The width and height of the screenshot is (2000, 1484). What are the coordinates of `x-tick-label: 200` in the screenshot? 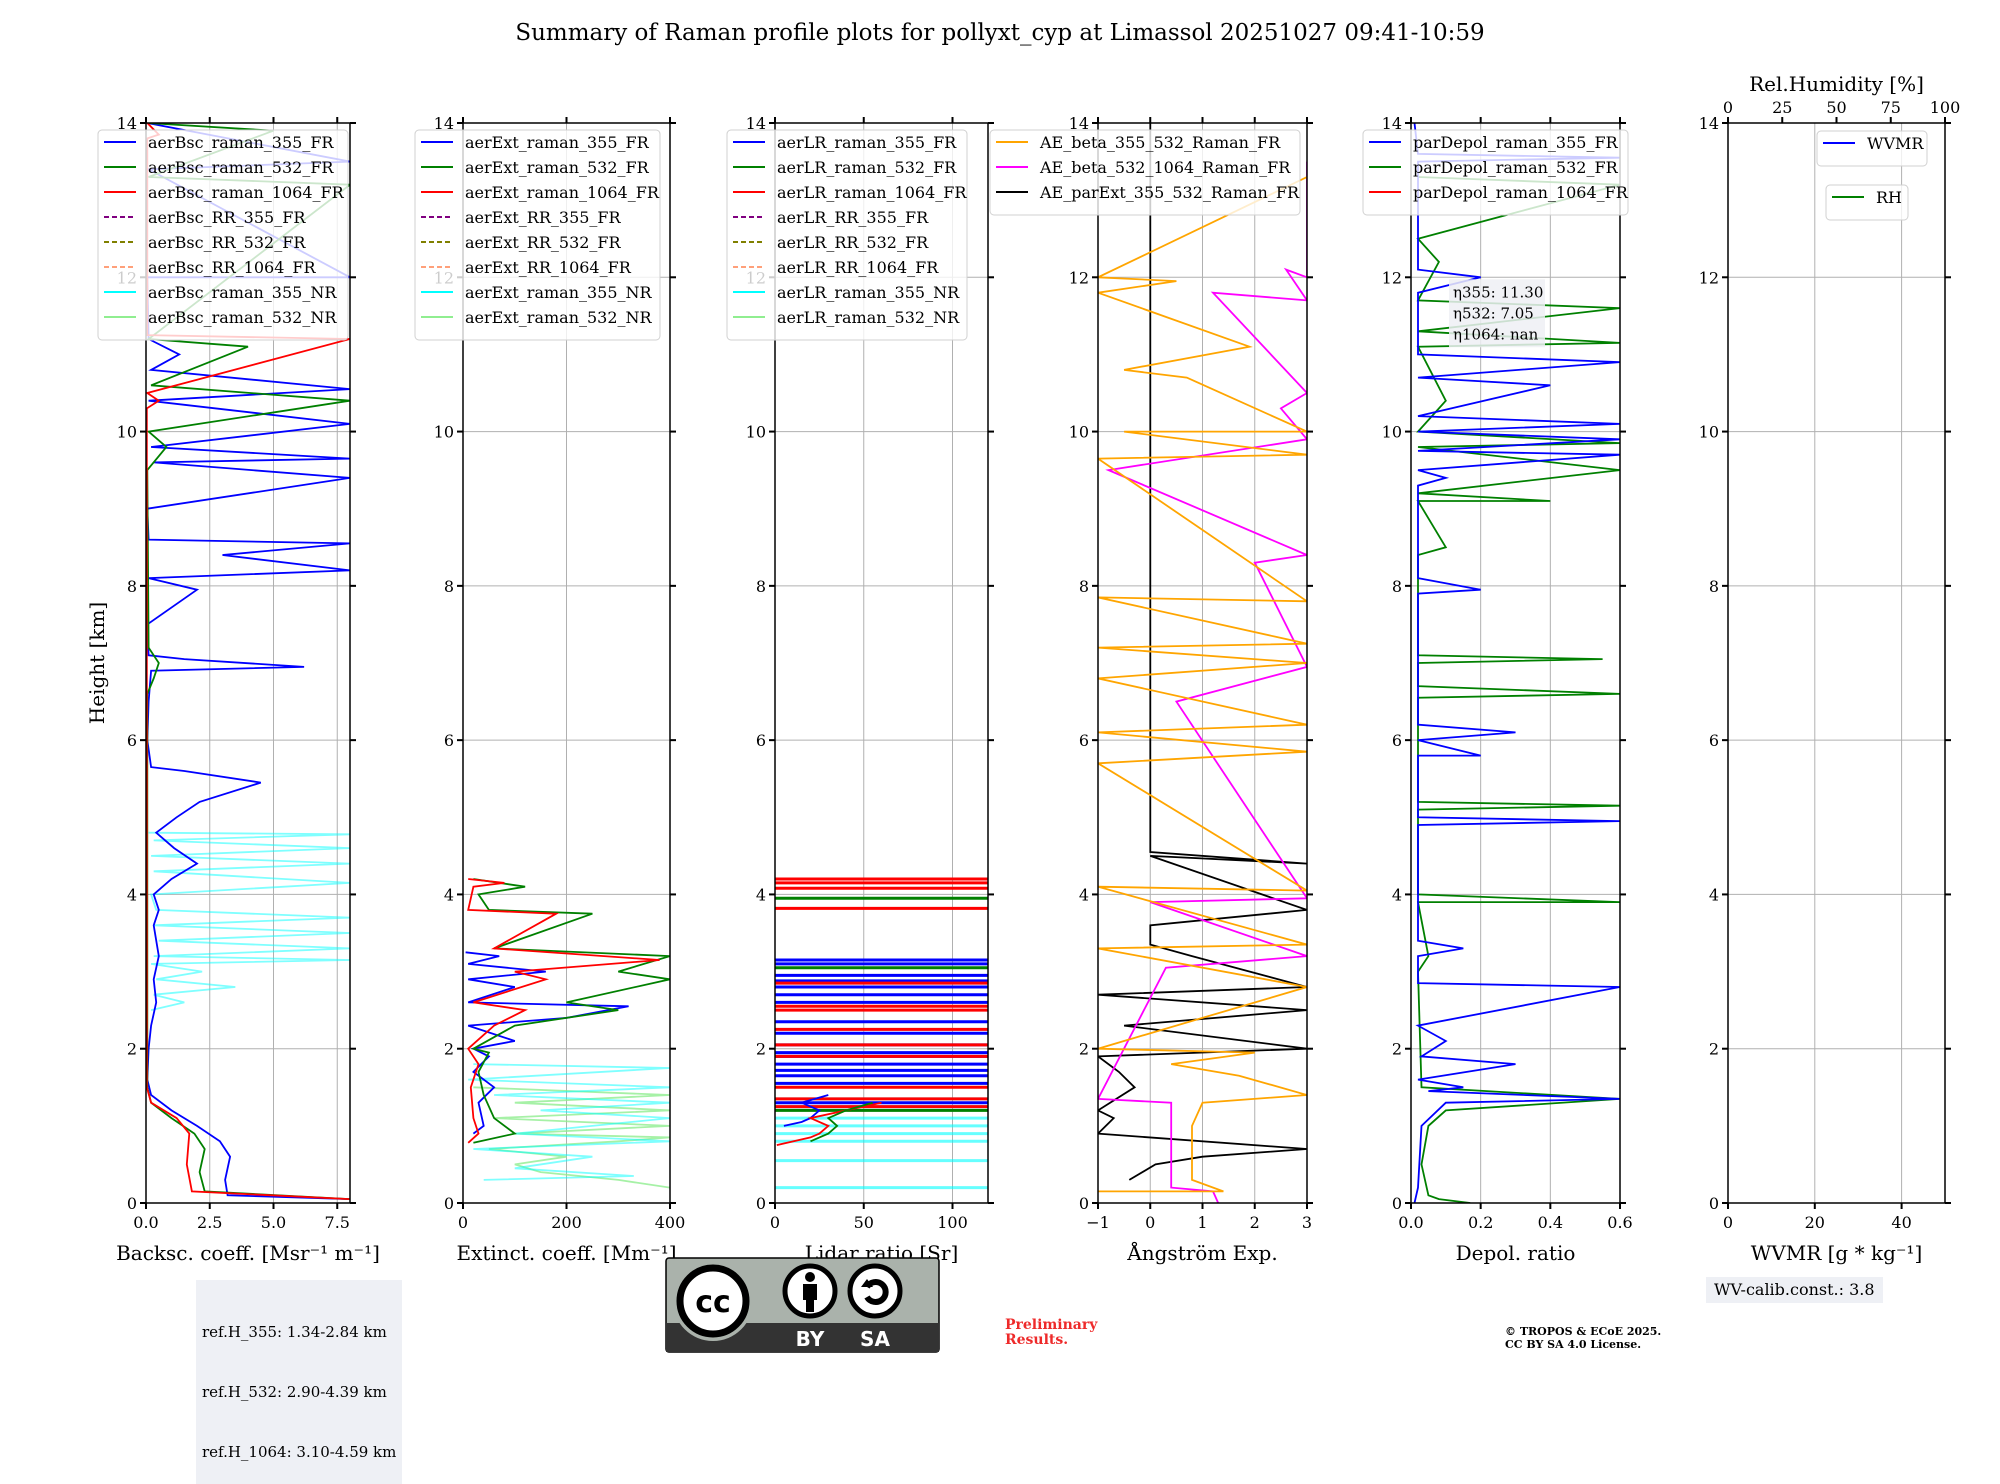 It's located at (566, 1222).